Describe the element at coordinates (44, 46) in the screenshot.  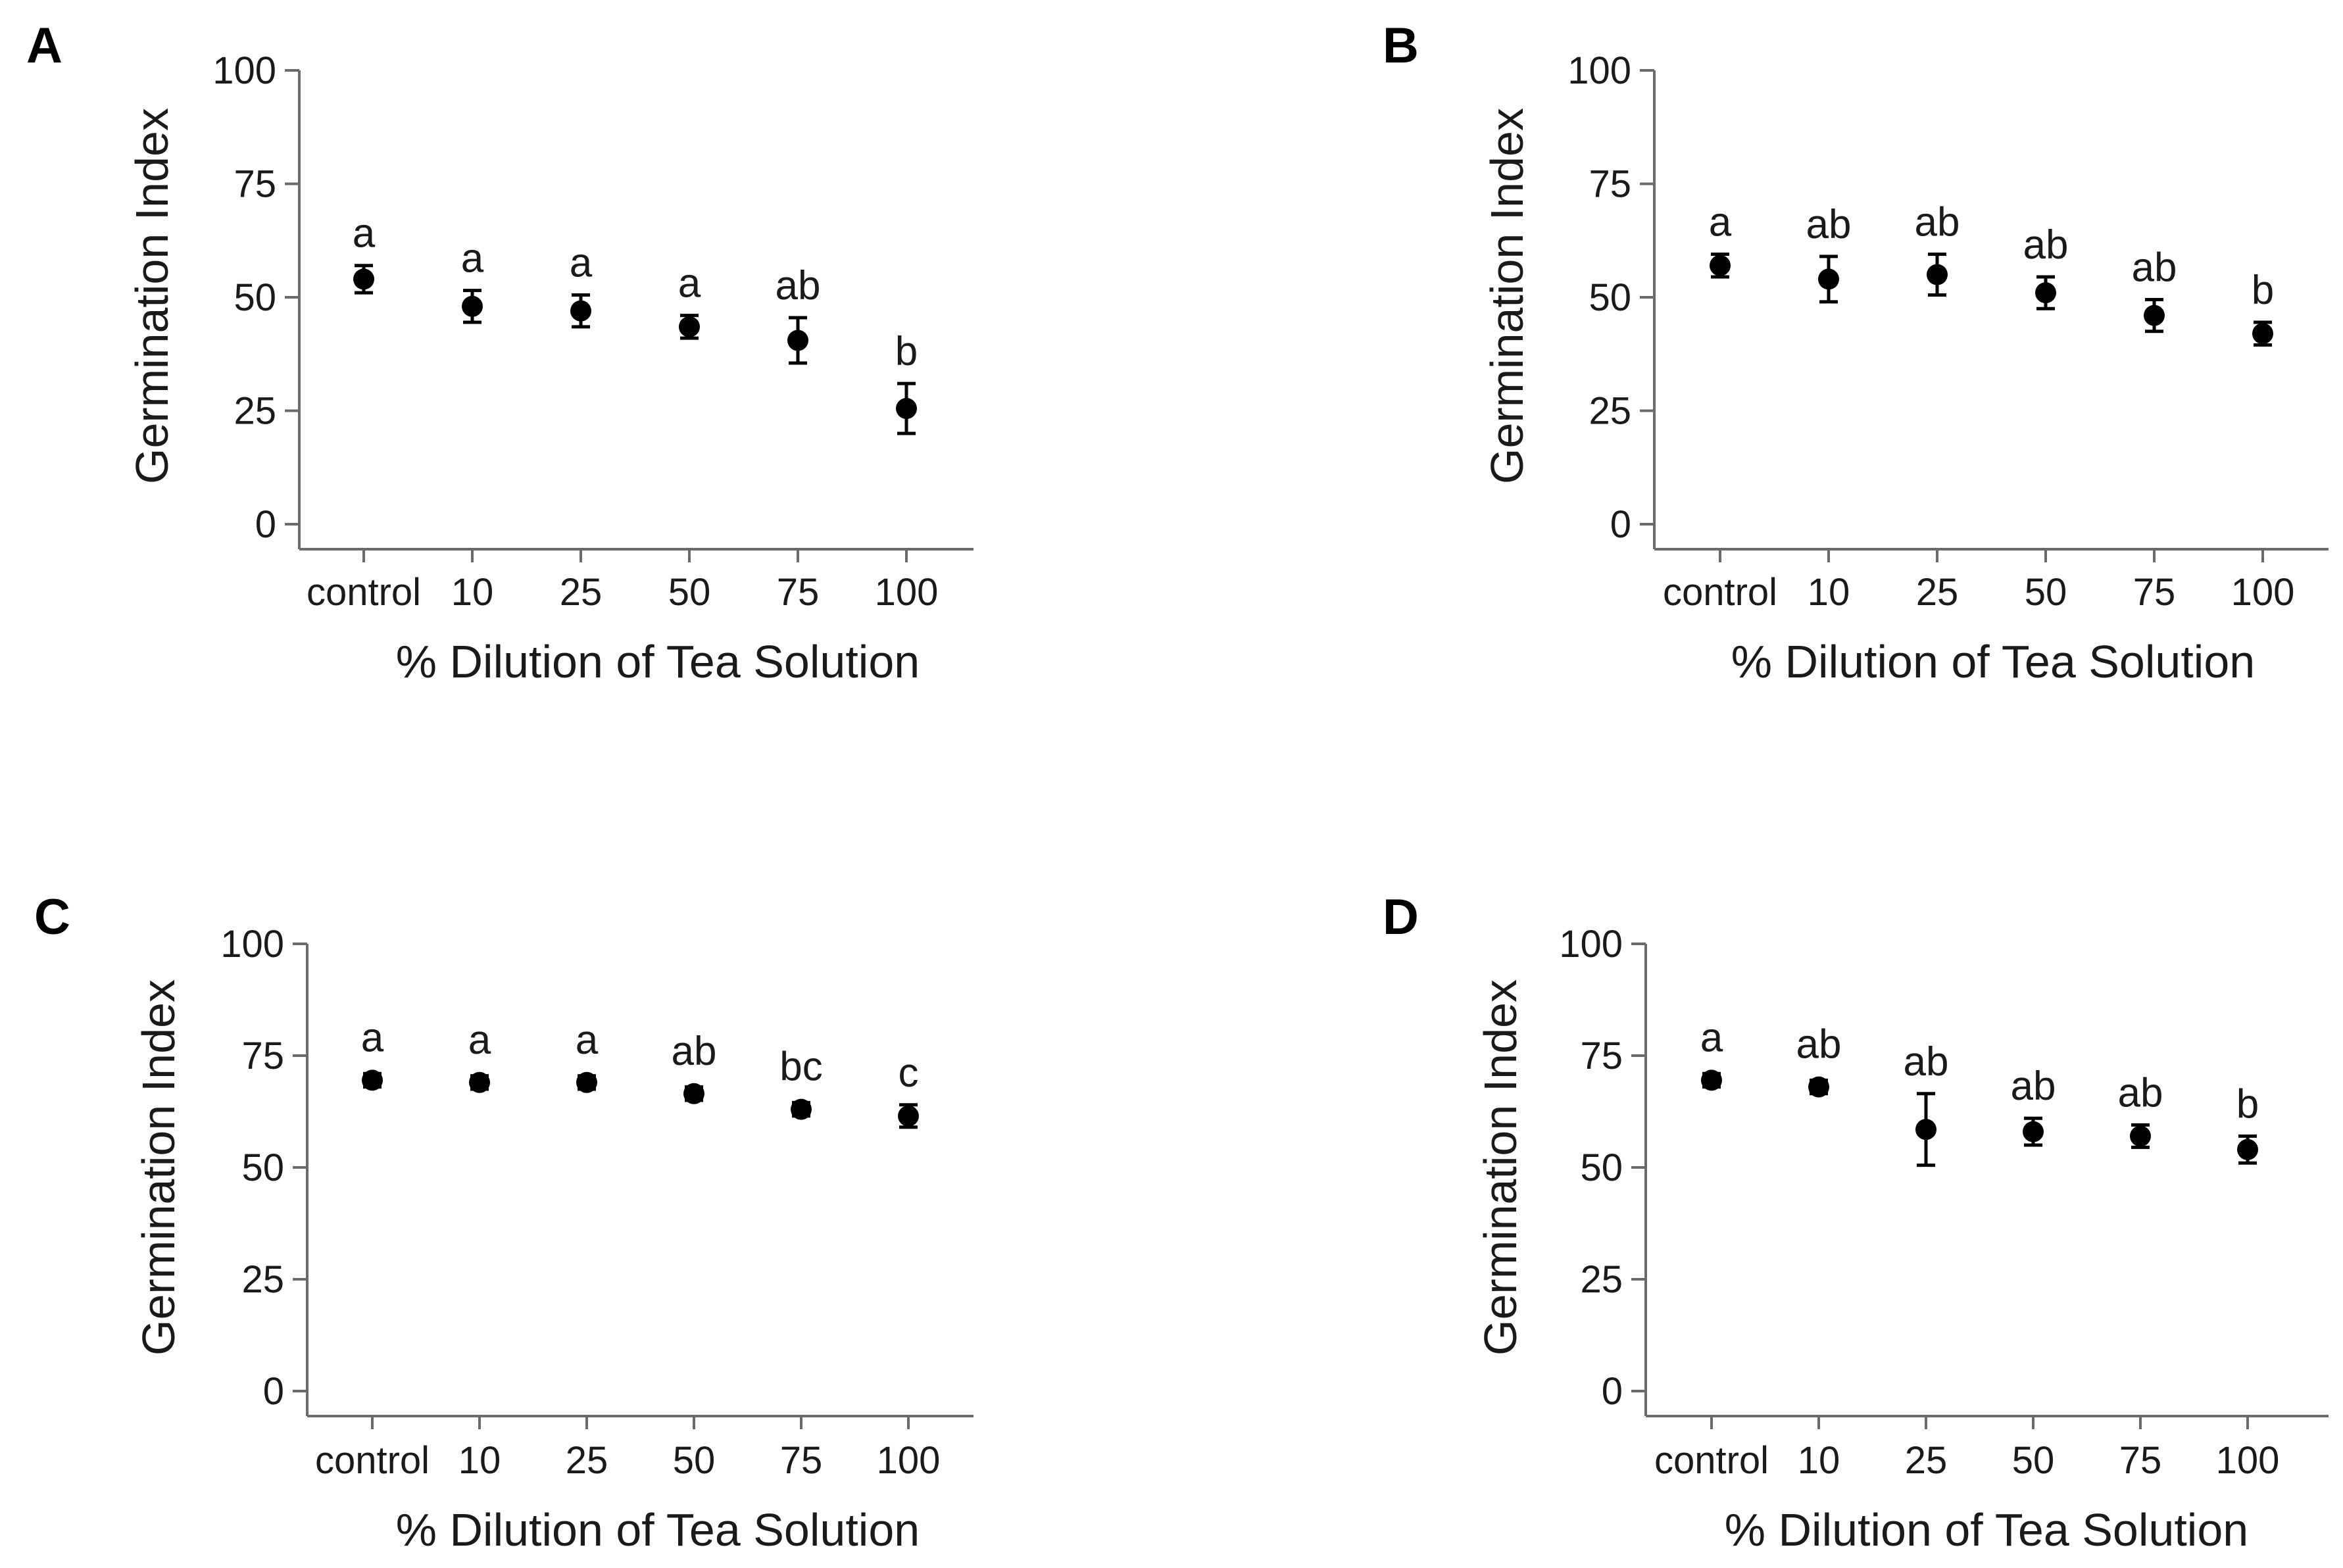
I see `panel-label: A` at that location.